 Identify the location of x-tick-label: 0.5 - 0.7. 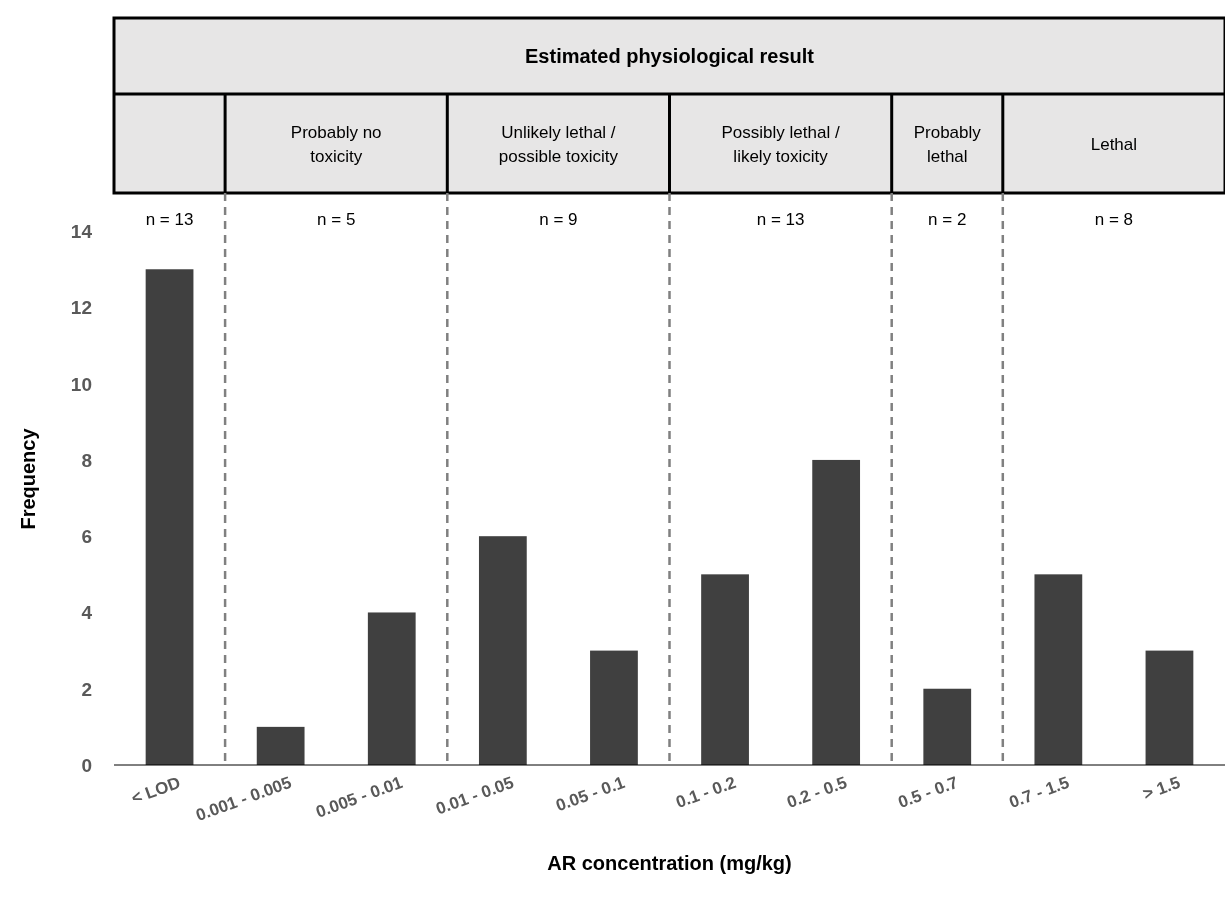
(928, 792).